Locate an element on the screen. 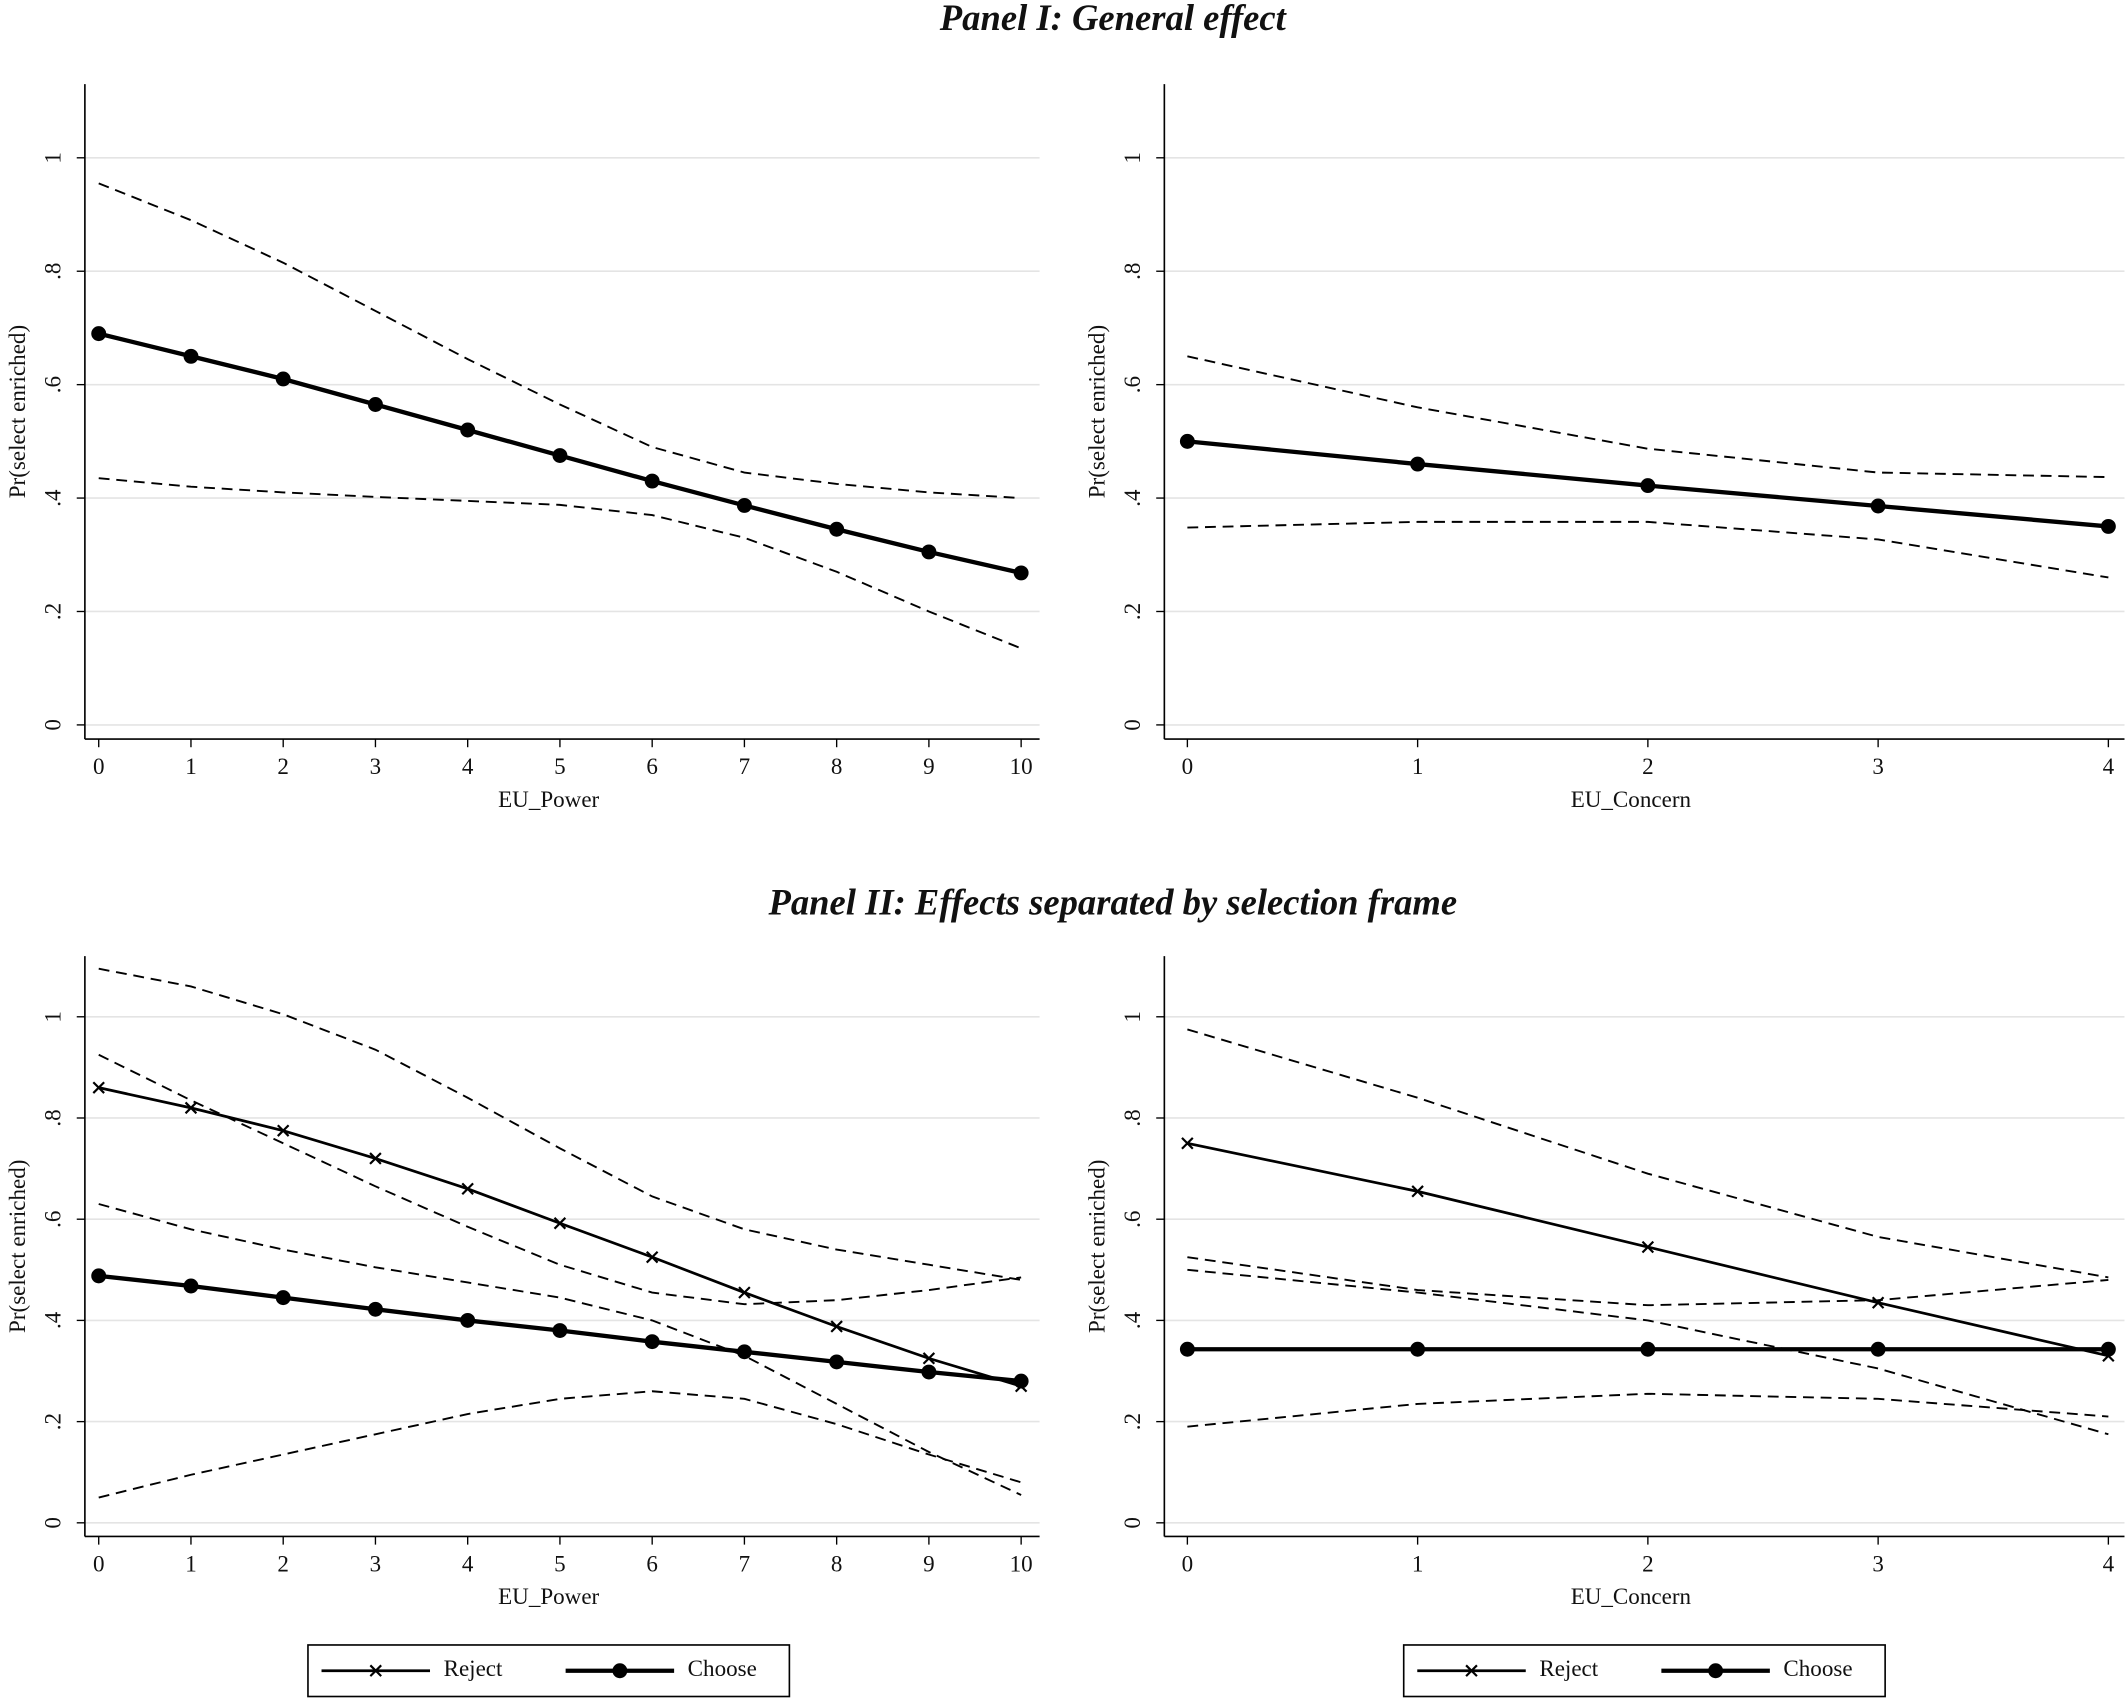  panel-title: Panel I: General effect is located at coordinates (1113, 19).